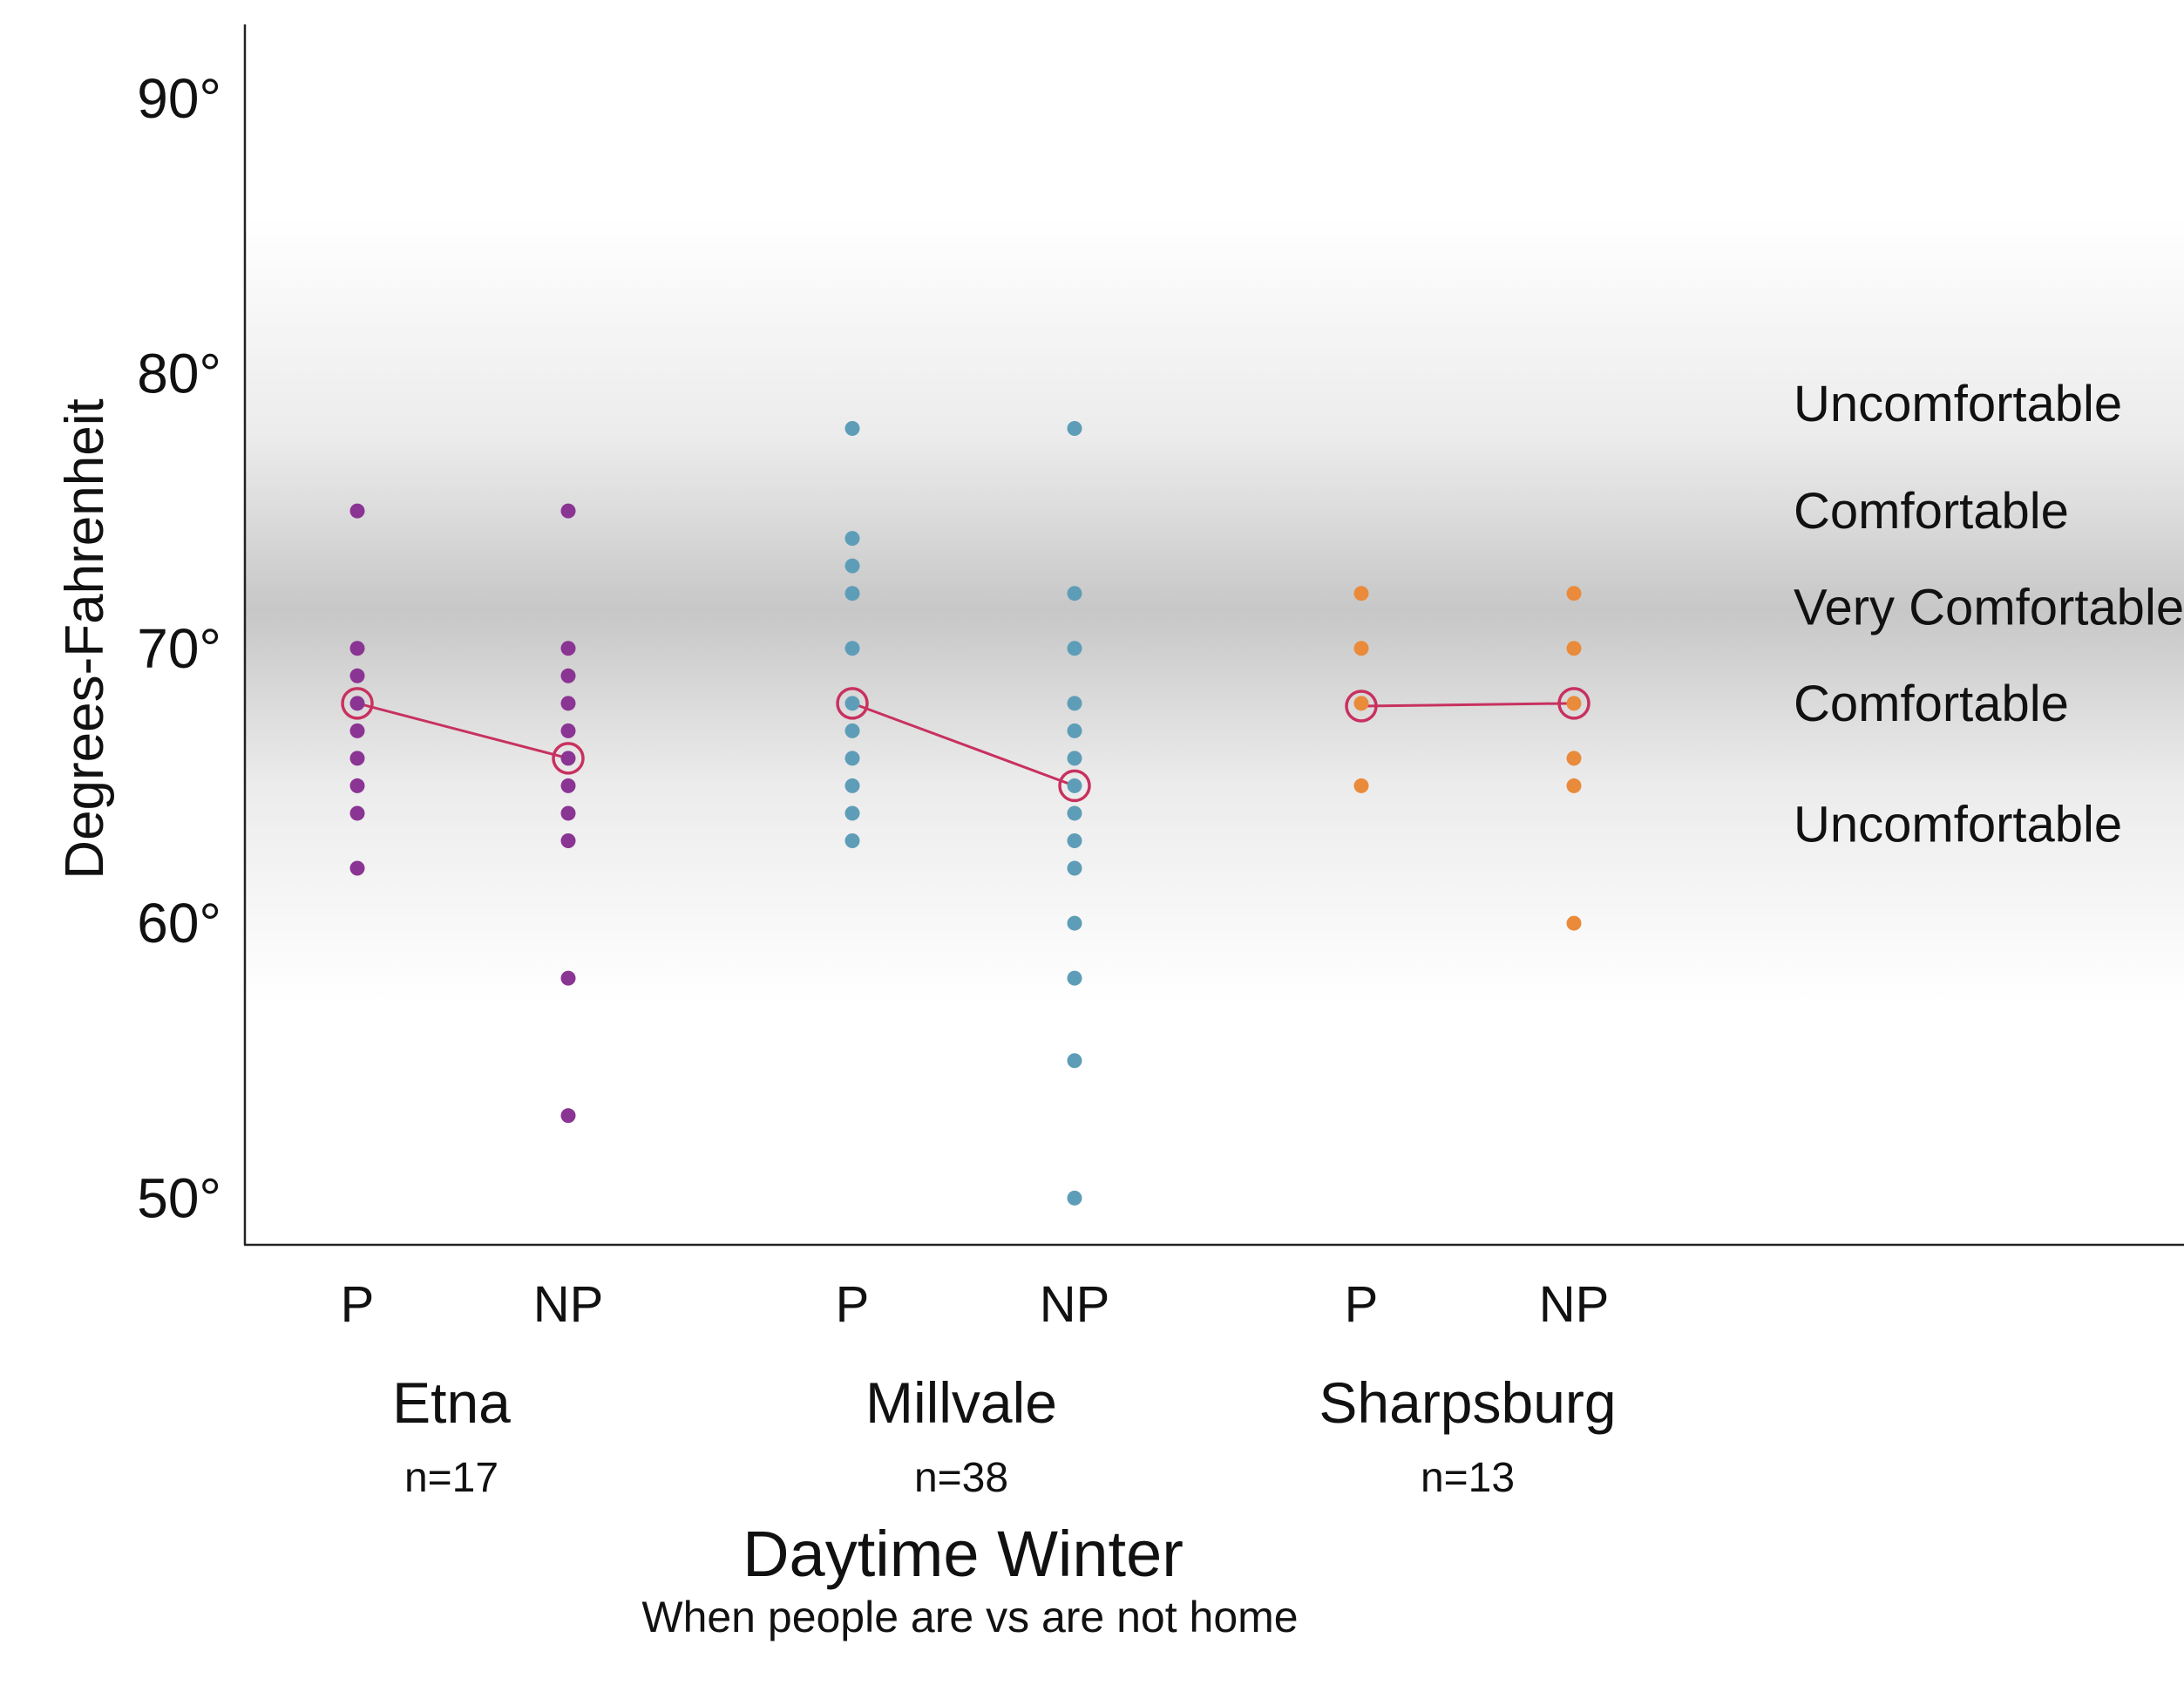 This screenshot has height=1692, width=2184. I want to click on sample-size-label: n=38, so click(961, 1478).